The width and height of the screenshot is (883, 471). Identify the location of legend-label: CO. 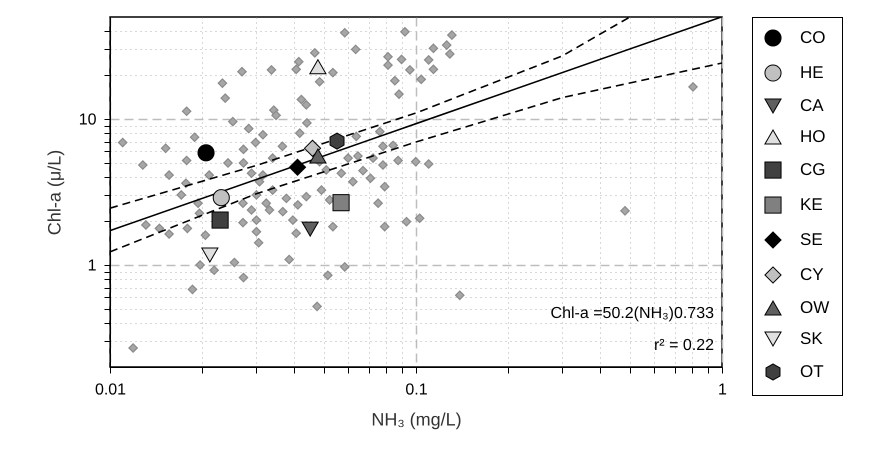
(813, 37).